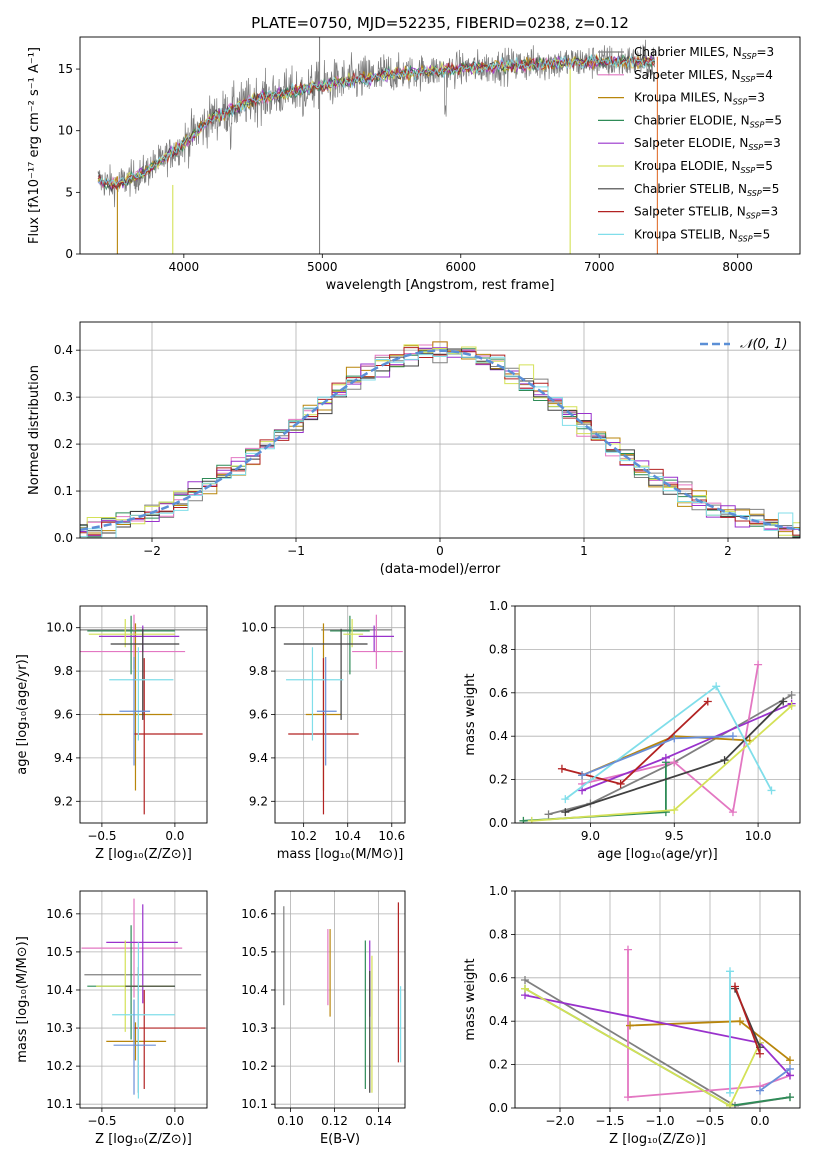  What do you see at coordinates (691, 143) in the screenshot?
I see `legend-label: Salpeter ELODIE, N` at bounding box center [691, 143].